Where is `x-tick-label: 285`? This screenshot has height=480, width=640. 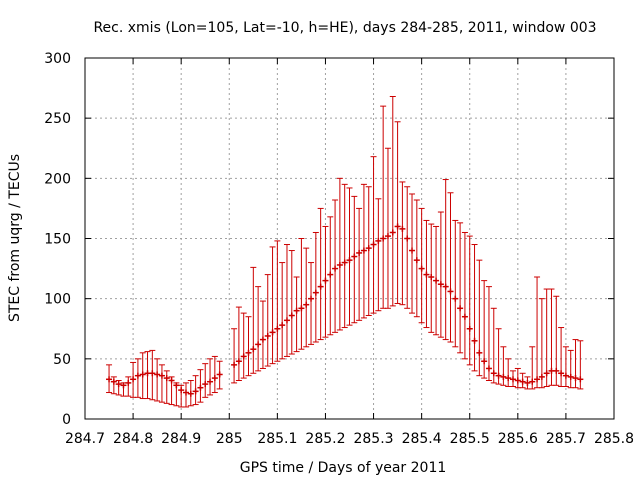 x-tick-label: 285 is located at coordinates (229, 439).